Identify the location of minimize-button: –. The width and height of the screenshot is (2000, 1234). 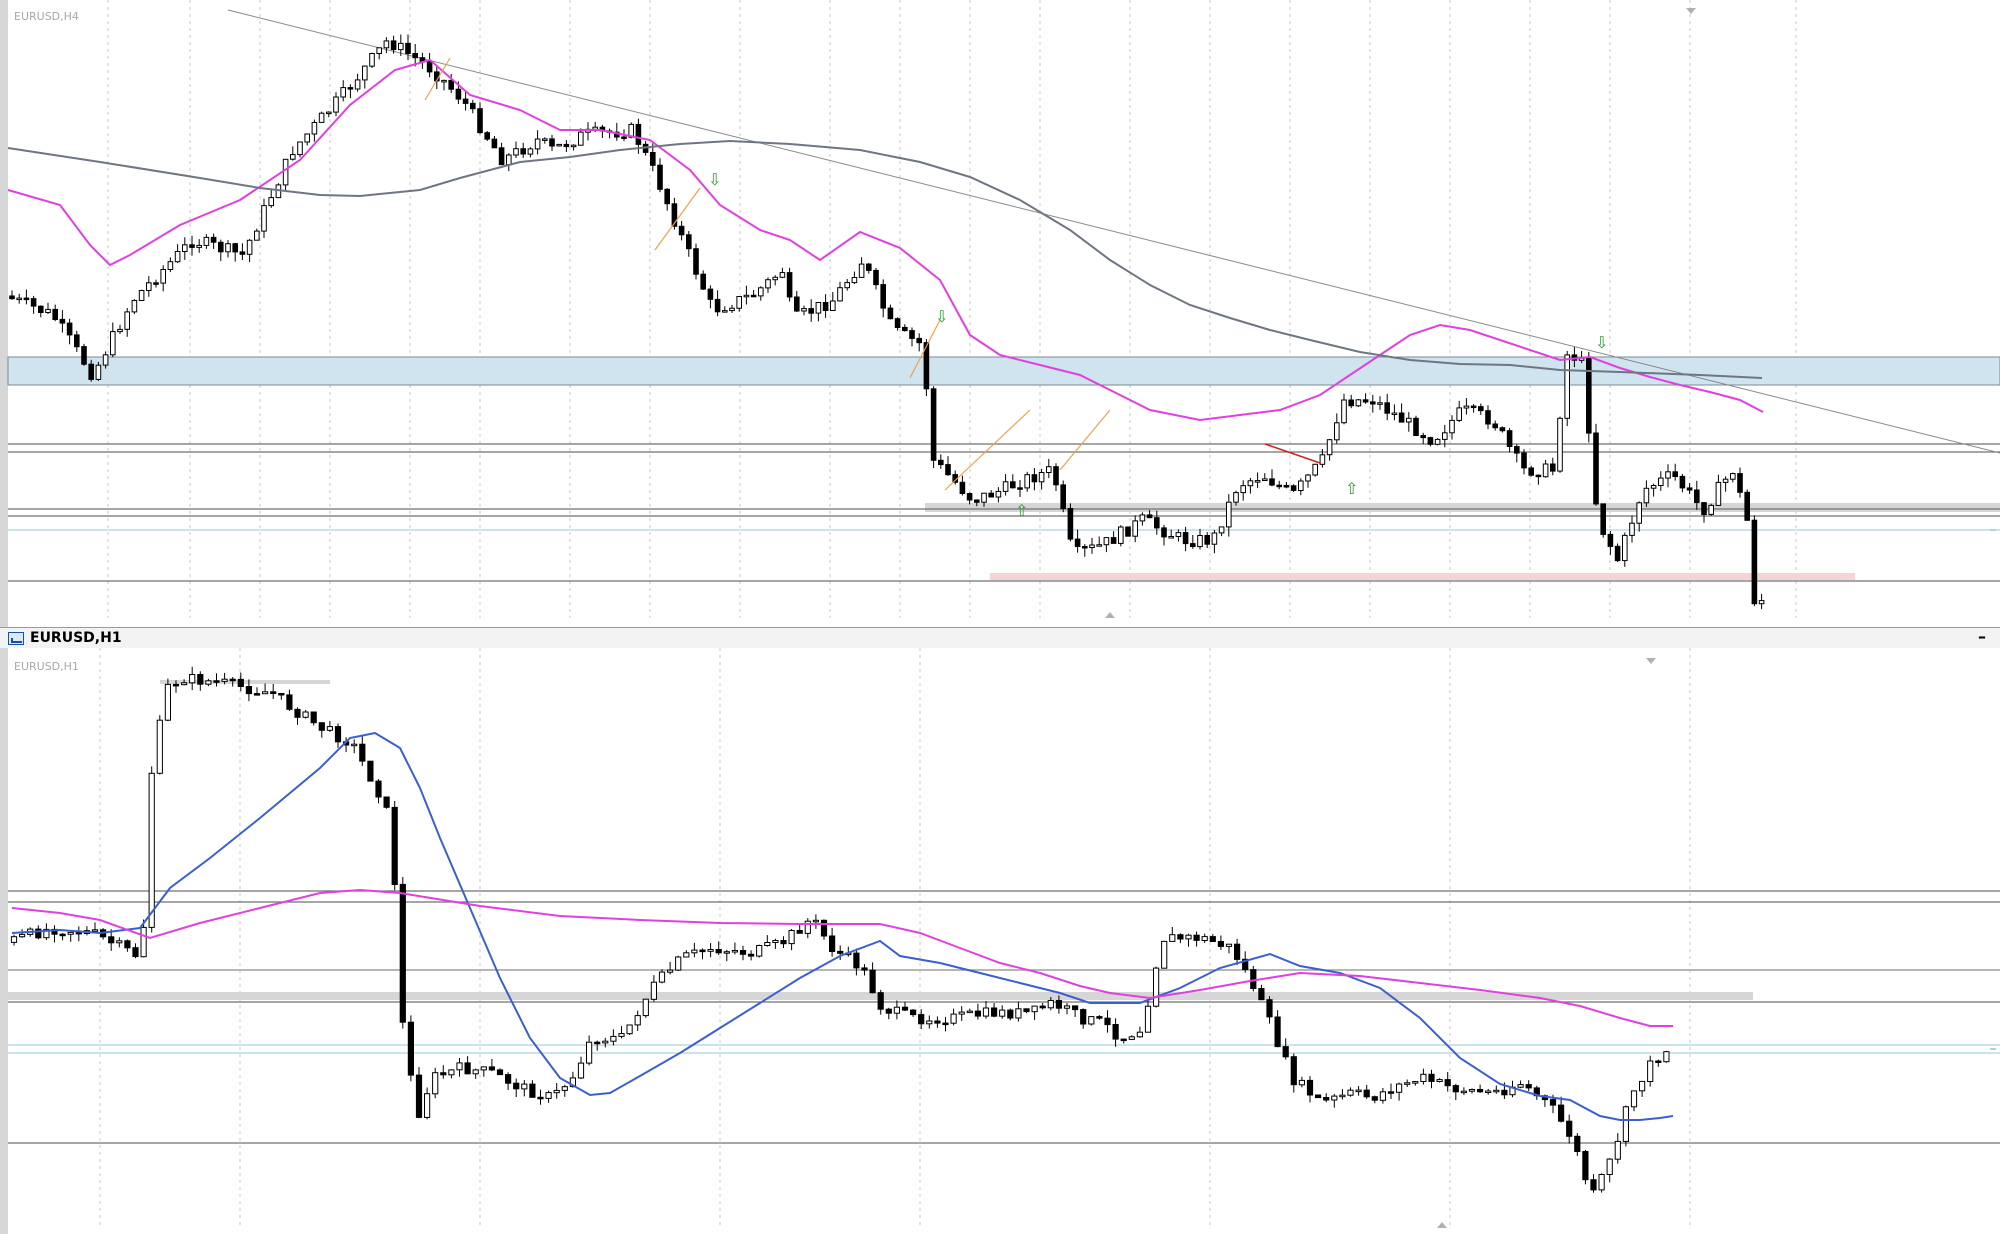
(1982, 636).